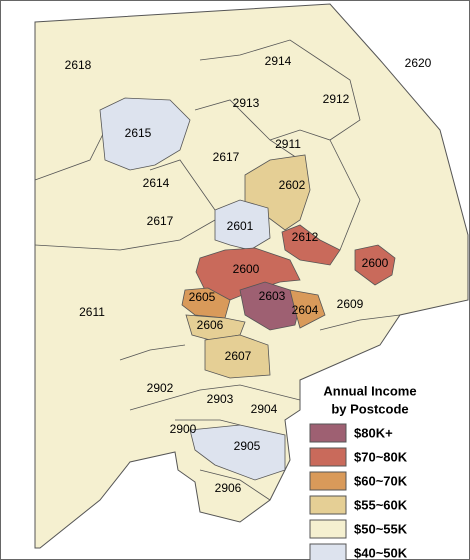 The width and height of the screenshot is (470, 560). I want to click on region-label: 2904, so click(264, 409).